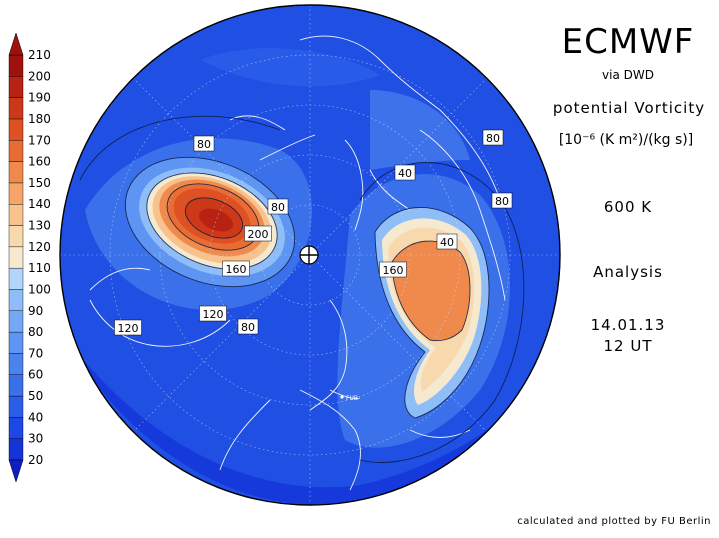 The height and width of the screenshot is (538, 719). What do you see at coordinates (35, 353) in the screenshot?
I see `colorbar-tick-label: 70` at bounding box center [35, 353].